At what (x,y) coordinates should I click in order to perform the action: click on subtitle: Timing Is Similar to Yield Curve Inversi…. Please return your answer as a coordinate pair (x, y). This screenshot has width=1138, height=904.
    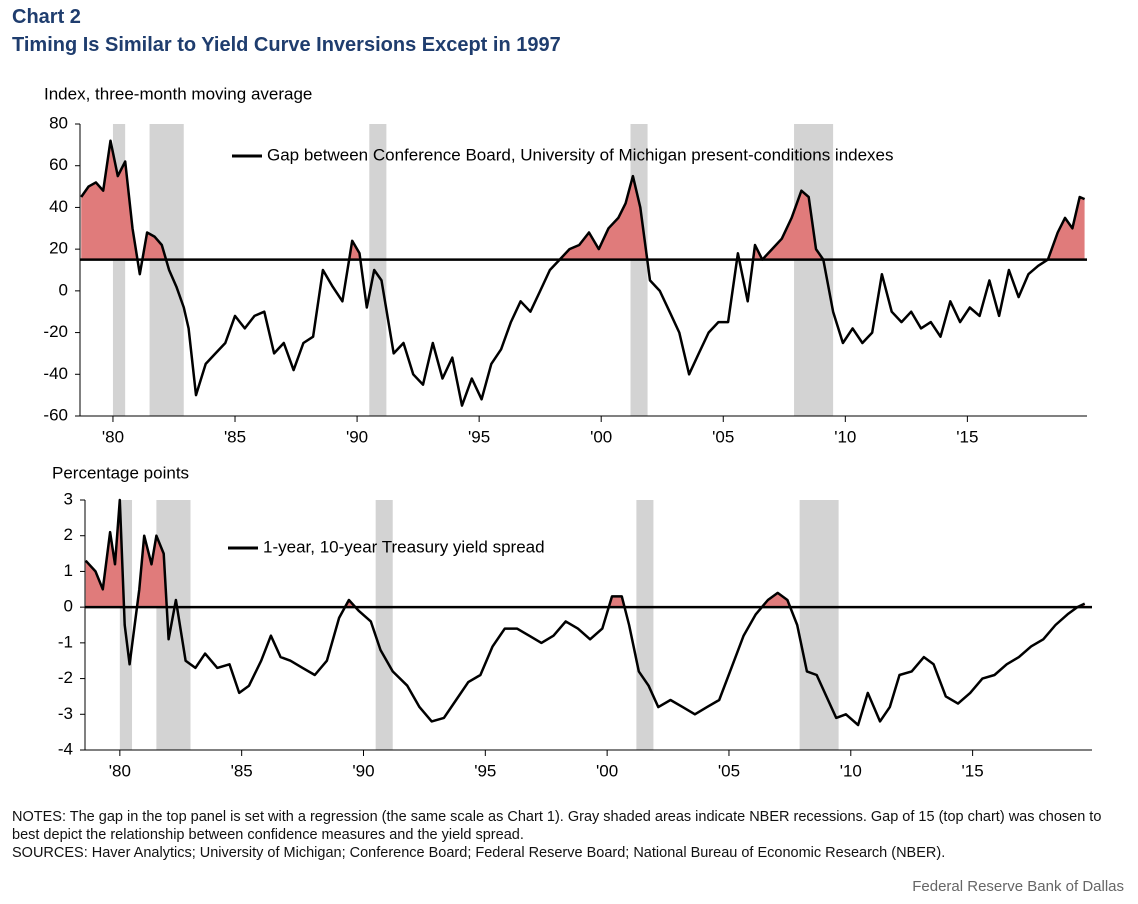
    Looking at the image, I should click on (286, 45).